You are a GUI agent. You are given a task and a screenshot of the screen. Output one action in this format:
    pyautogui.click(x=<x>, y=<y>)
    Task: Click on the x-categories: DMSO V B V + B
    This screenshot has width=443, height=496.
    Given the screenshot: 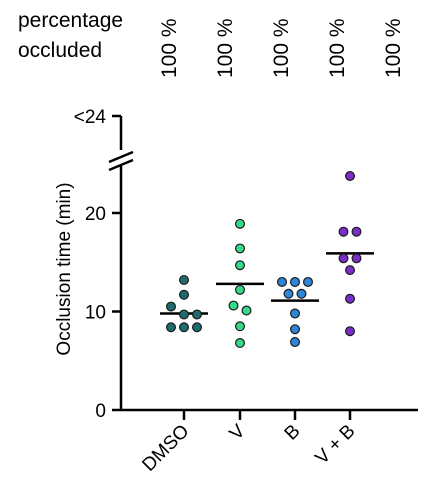 What is the action you would take?
    pyautogui.click(x=249, y=443)
    